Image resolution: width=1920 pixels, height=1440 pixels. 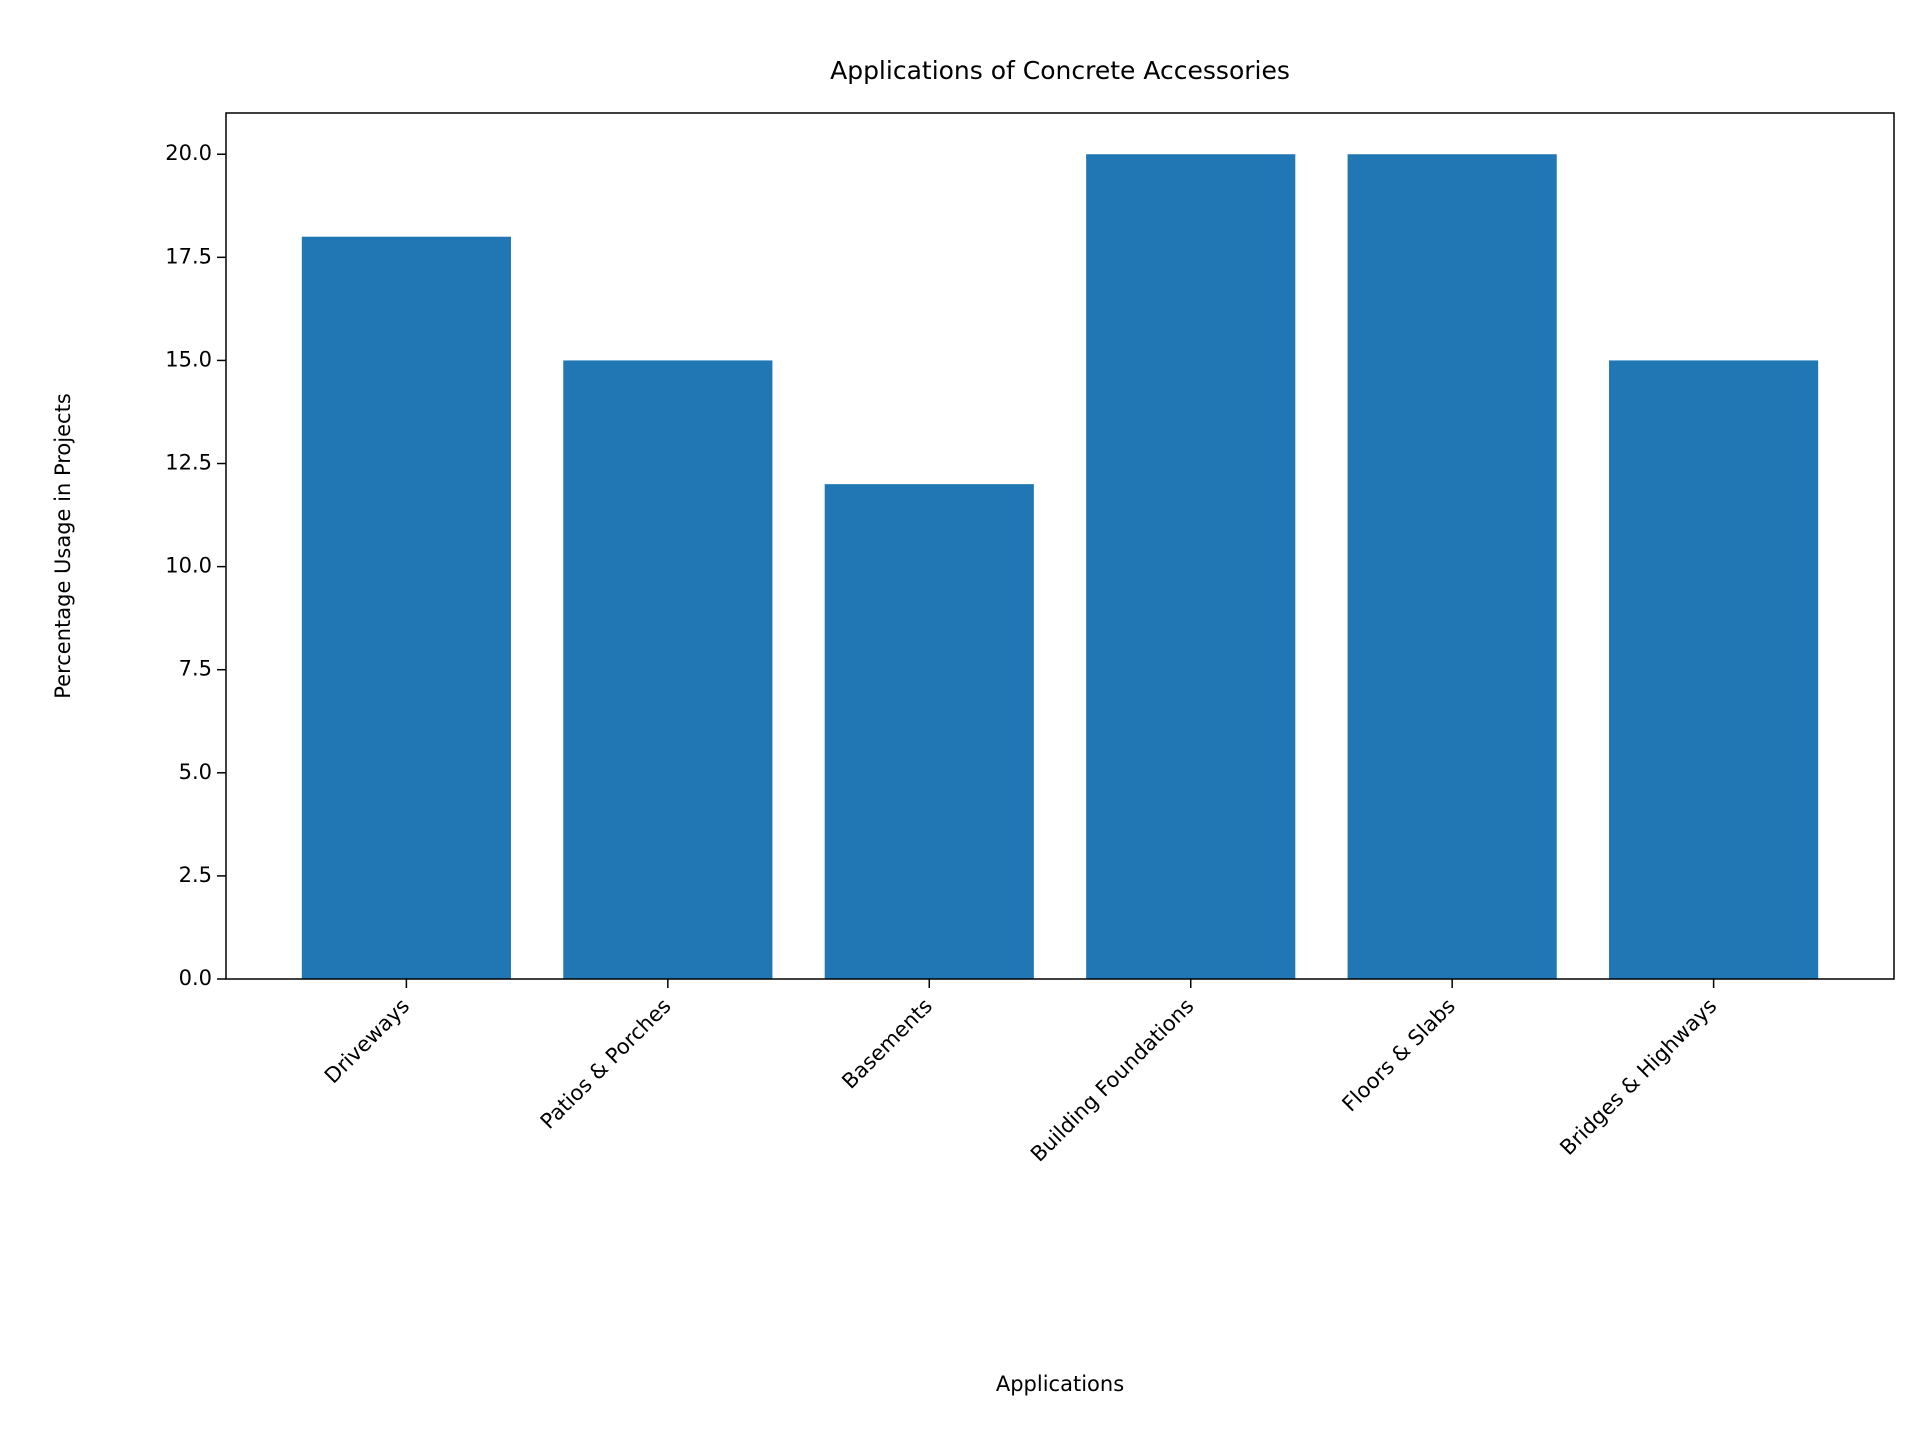 What do you see at coordinates (1398, 1055) in the screenshot?
I see `x-tick-label: Floors & Slabs` at bounding box center [1398, 1055].